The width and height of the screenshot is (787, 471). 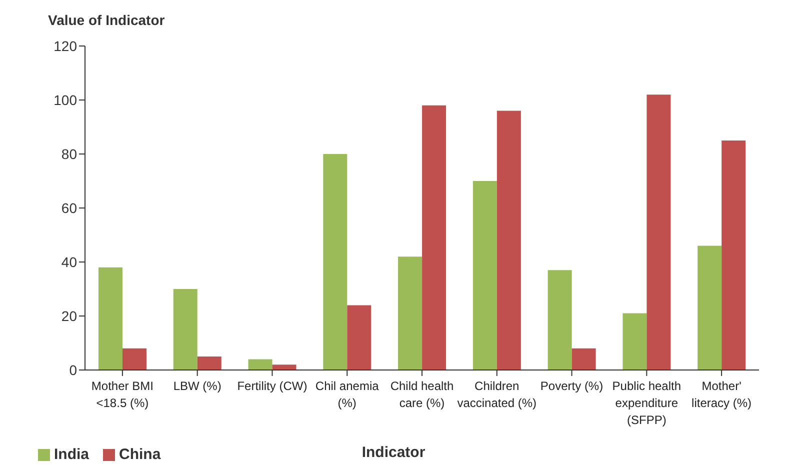 I want to click on legend-label: China, so click(x=139, y=454).